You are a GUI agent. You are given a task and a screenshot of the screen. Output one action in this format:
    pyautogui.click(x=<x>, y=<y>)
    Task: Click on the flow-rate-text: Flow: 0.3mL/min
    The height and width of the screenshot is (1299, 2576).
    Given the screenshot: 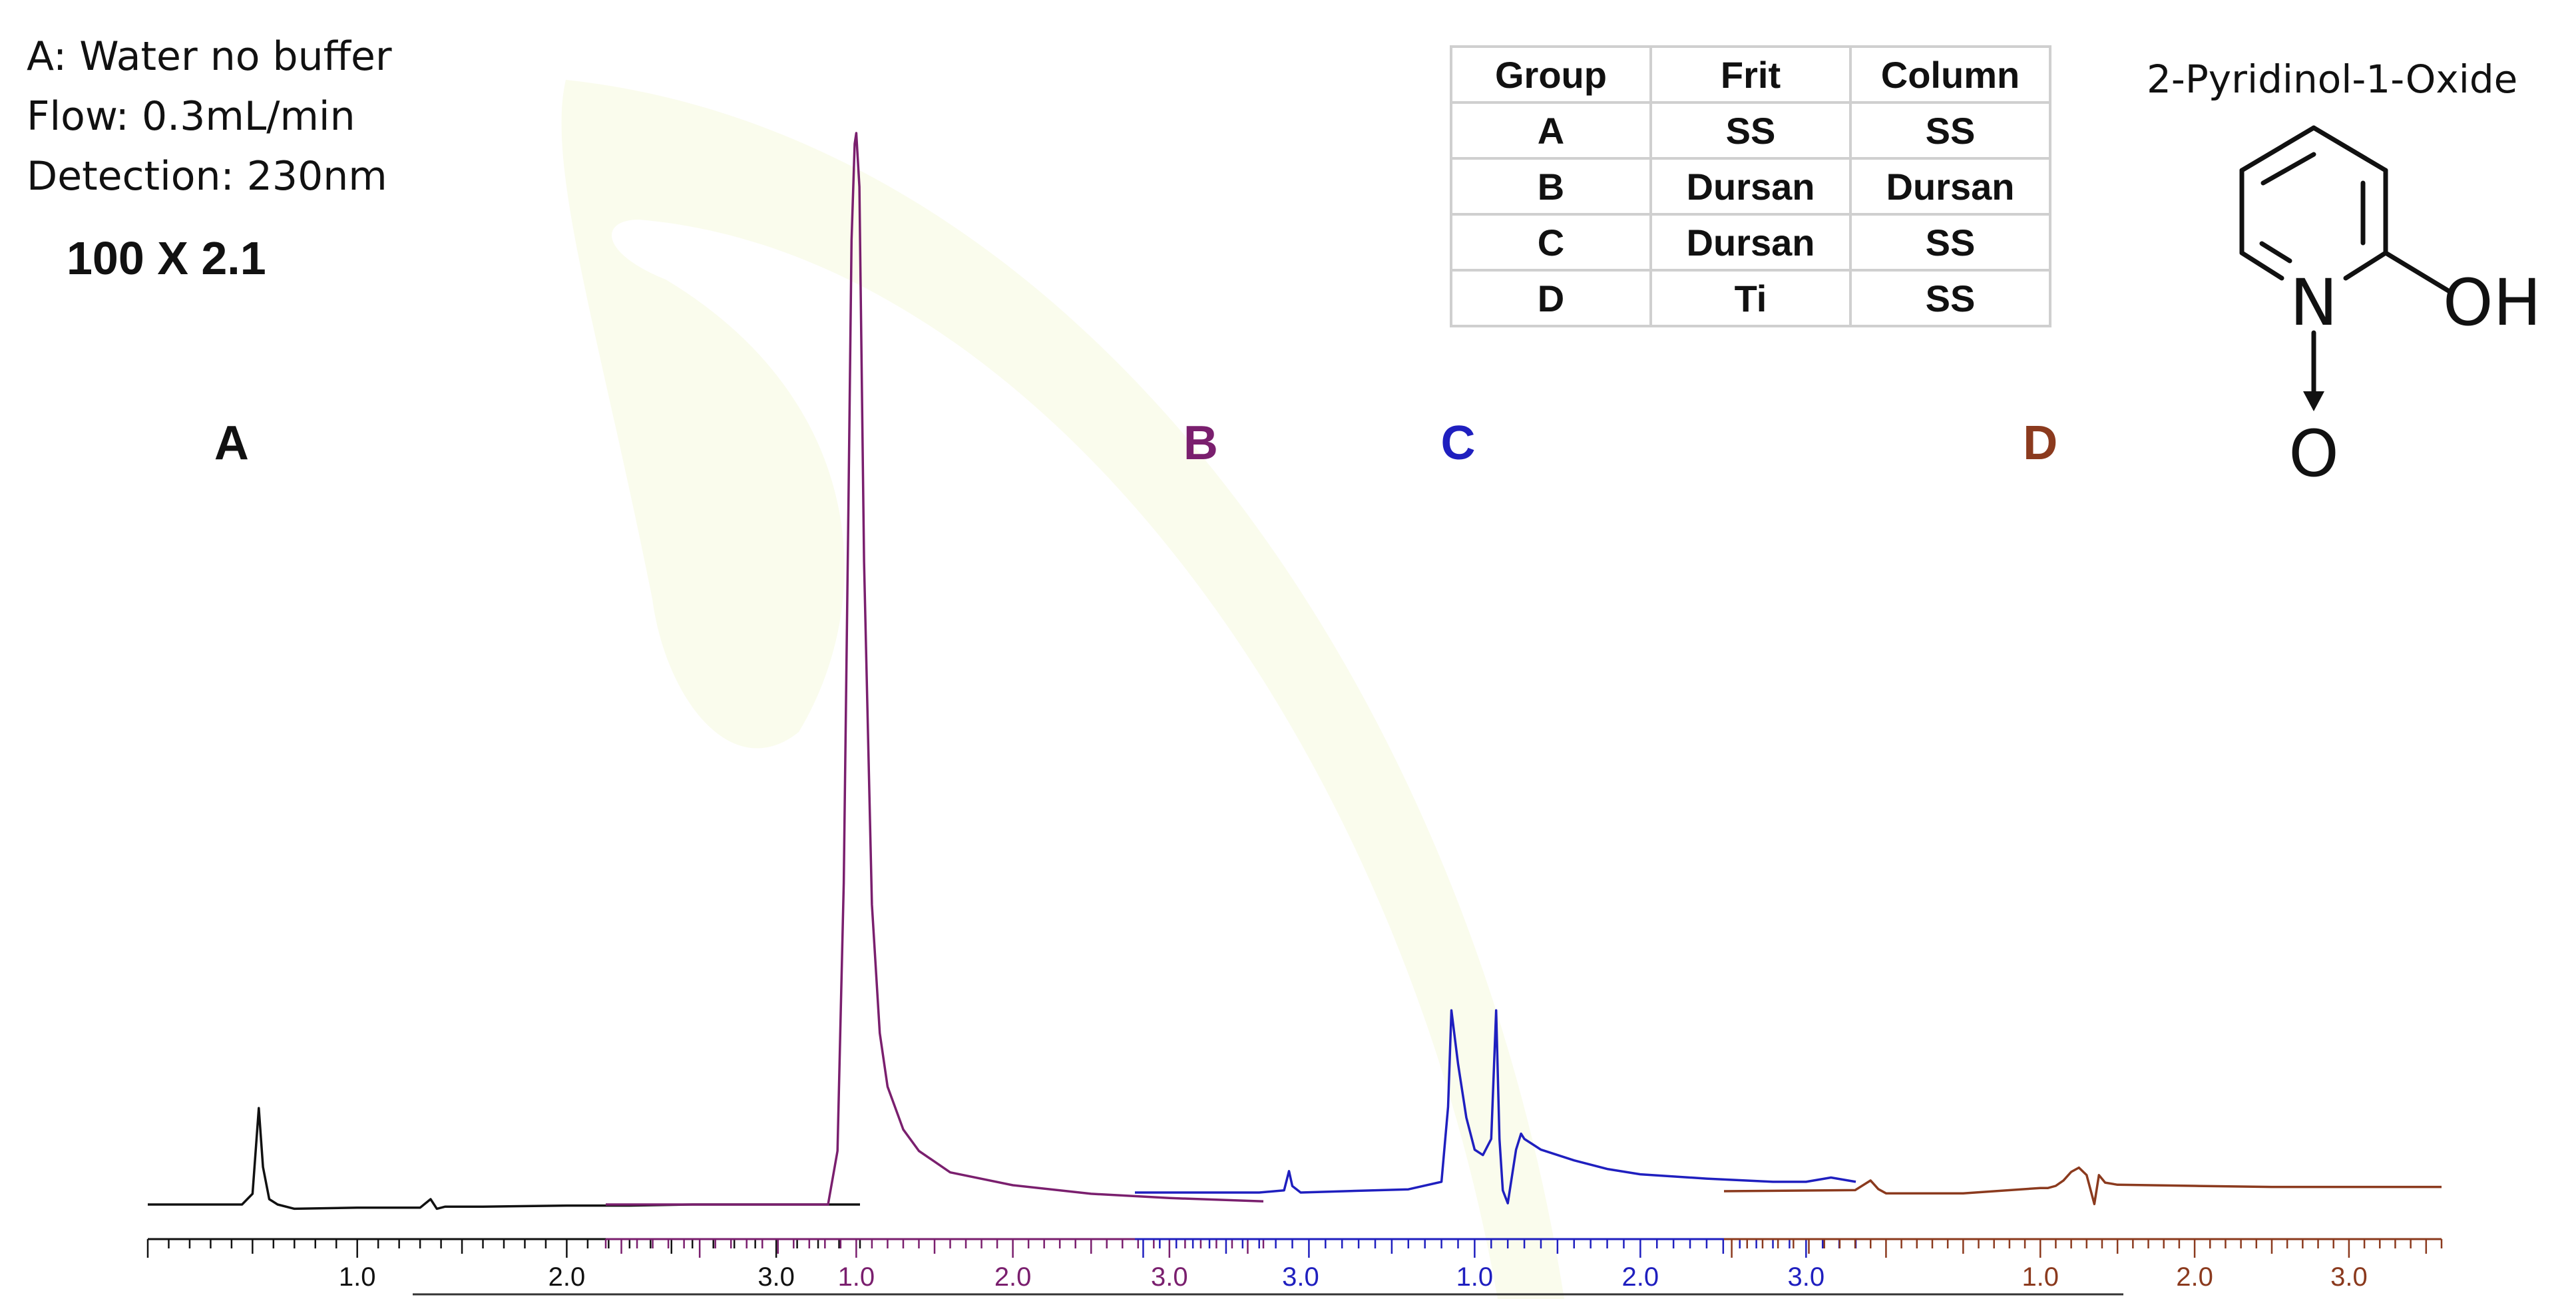 What is the action you would take?
    pyautogui.click(x=191, y=116)
    